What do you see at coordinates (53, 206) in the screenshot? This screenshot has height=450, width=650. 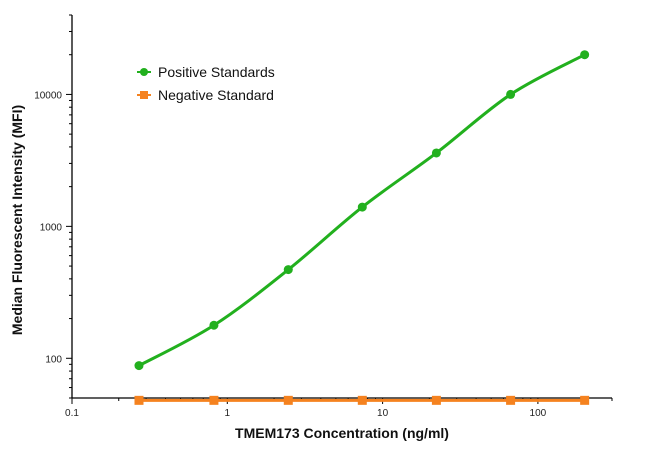 I see `y-ticks: 100 1000 10000` at bounding box center [53, 206].